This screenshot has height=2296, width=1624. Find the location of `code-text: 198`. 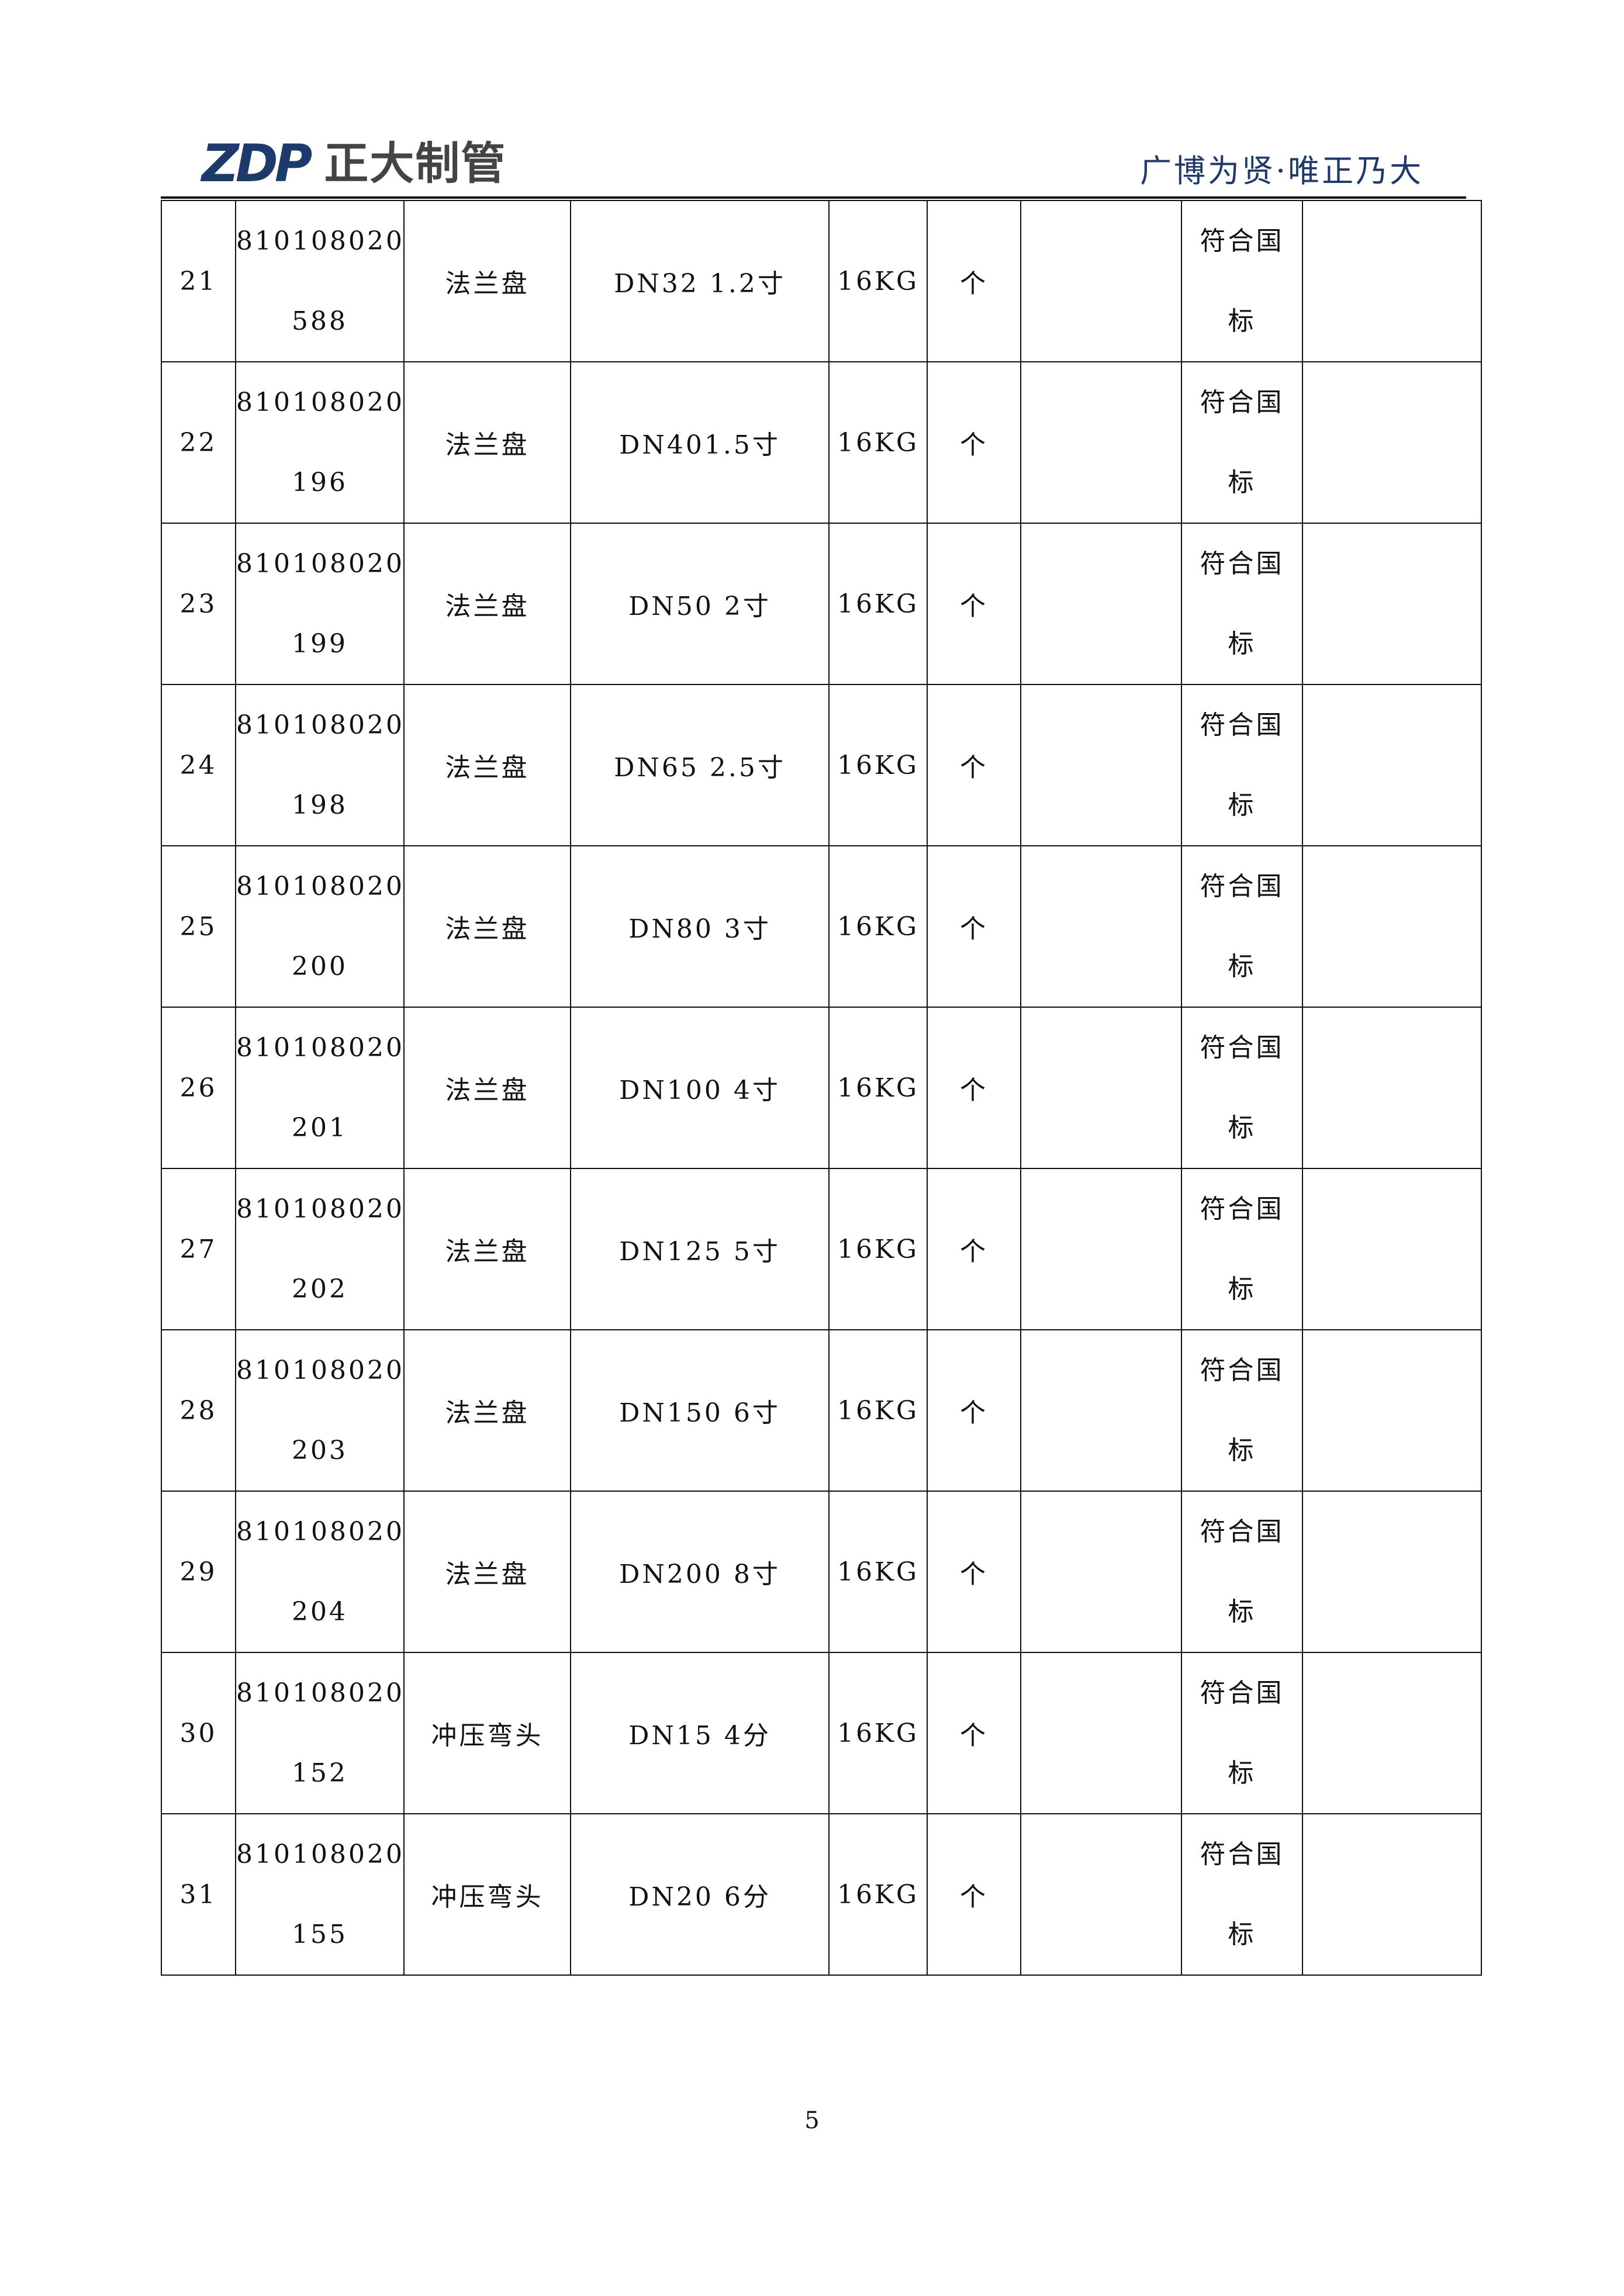

code-text: 198 is located at coordinates (320, 805).